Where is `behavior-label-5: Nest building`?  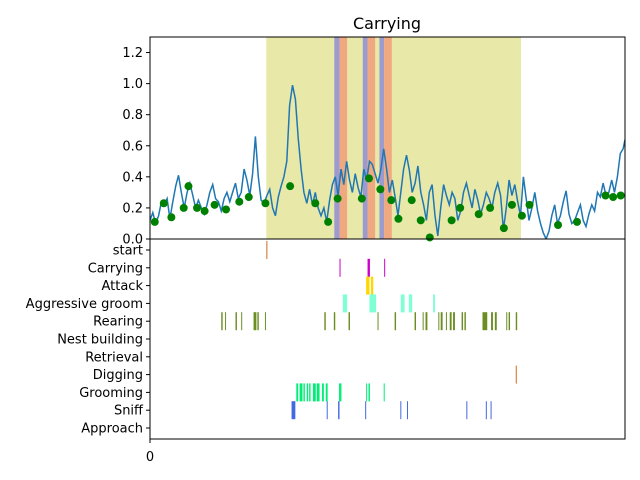 behavior-label-5: Nest building is located at coordinates (100, 340).